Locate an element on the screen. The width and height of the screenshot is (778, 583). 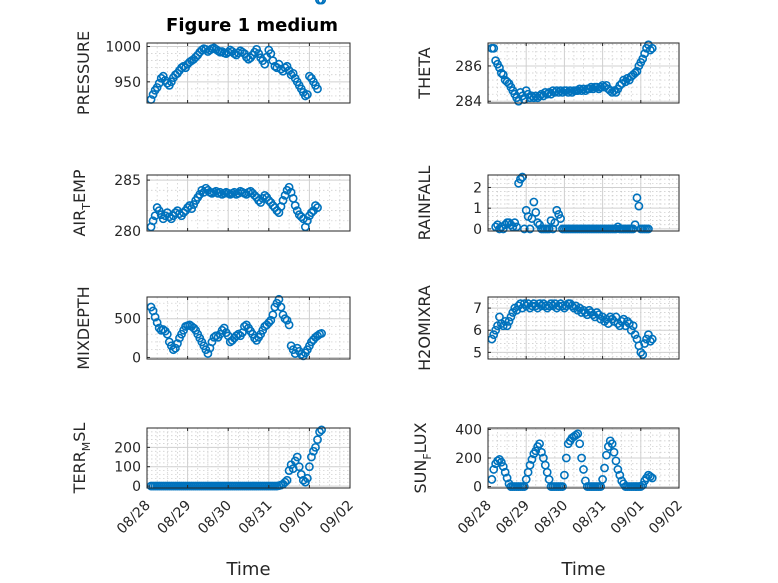
x-tick-label: 08/28 is located at coordinates (475, 518).